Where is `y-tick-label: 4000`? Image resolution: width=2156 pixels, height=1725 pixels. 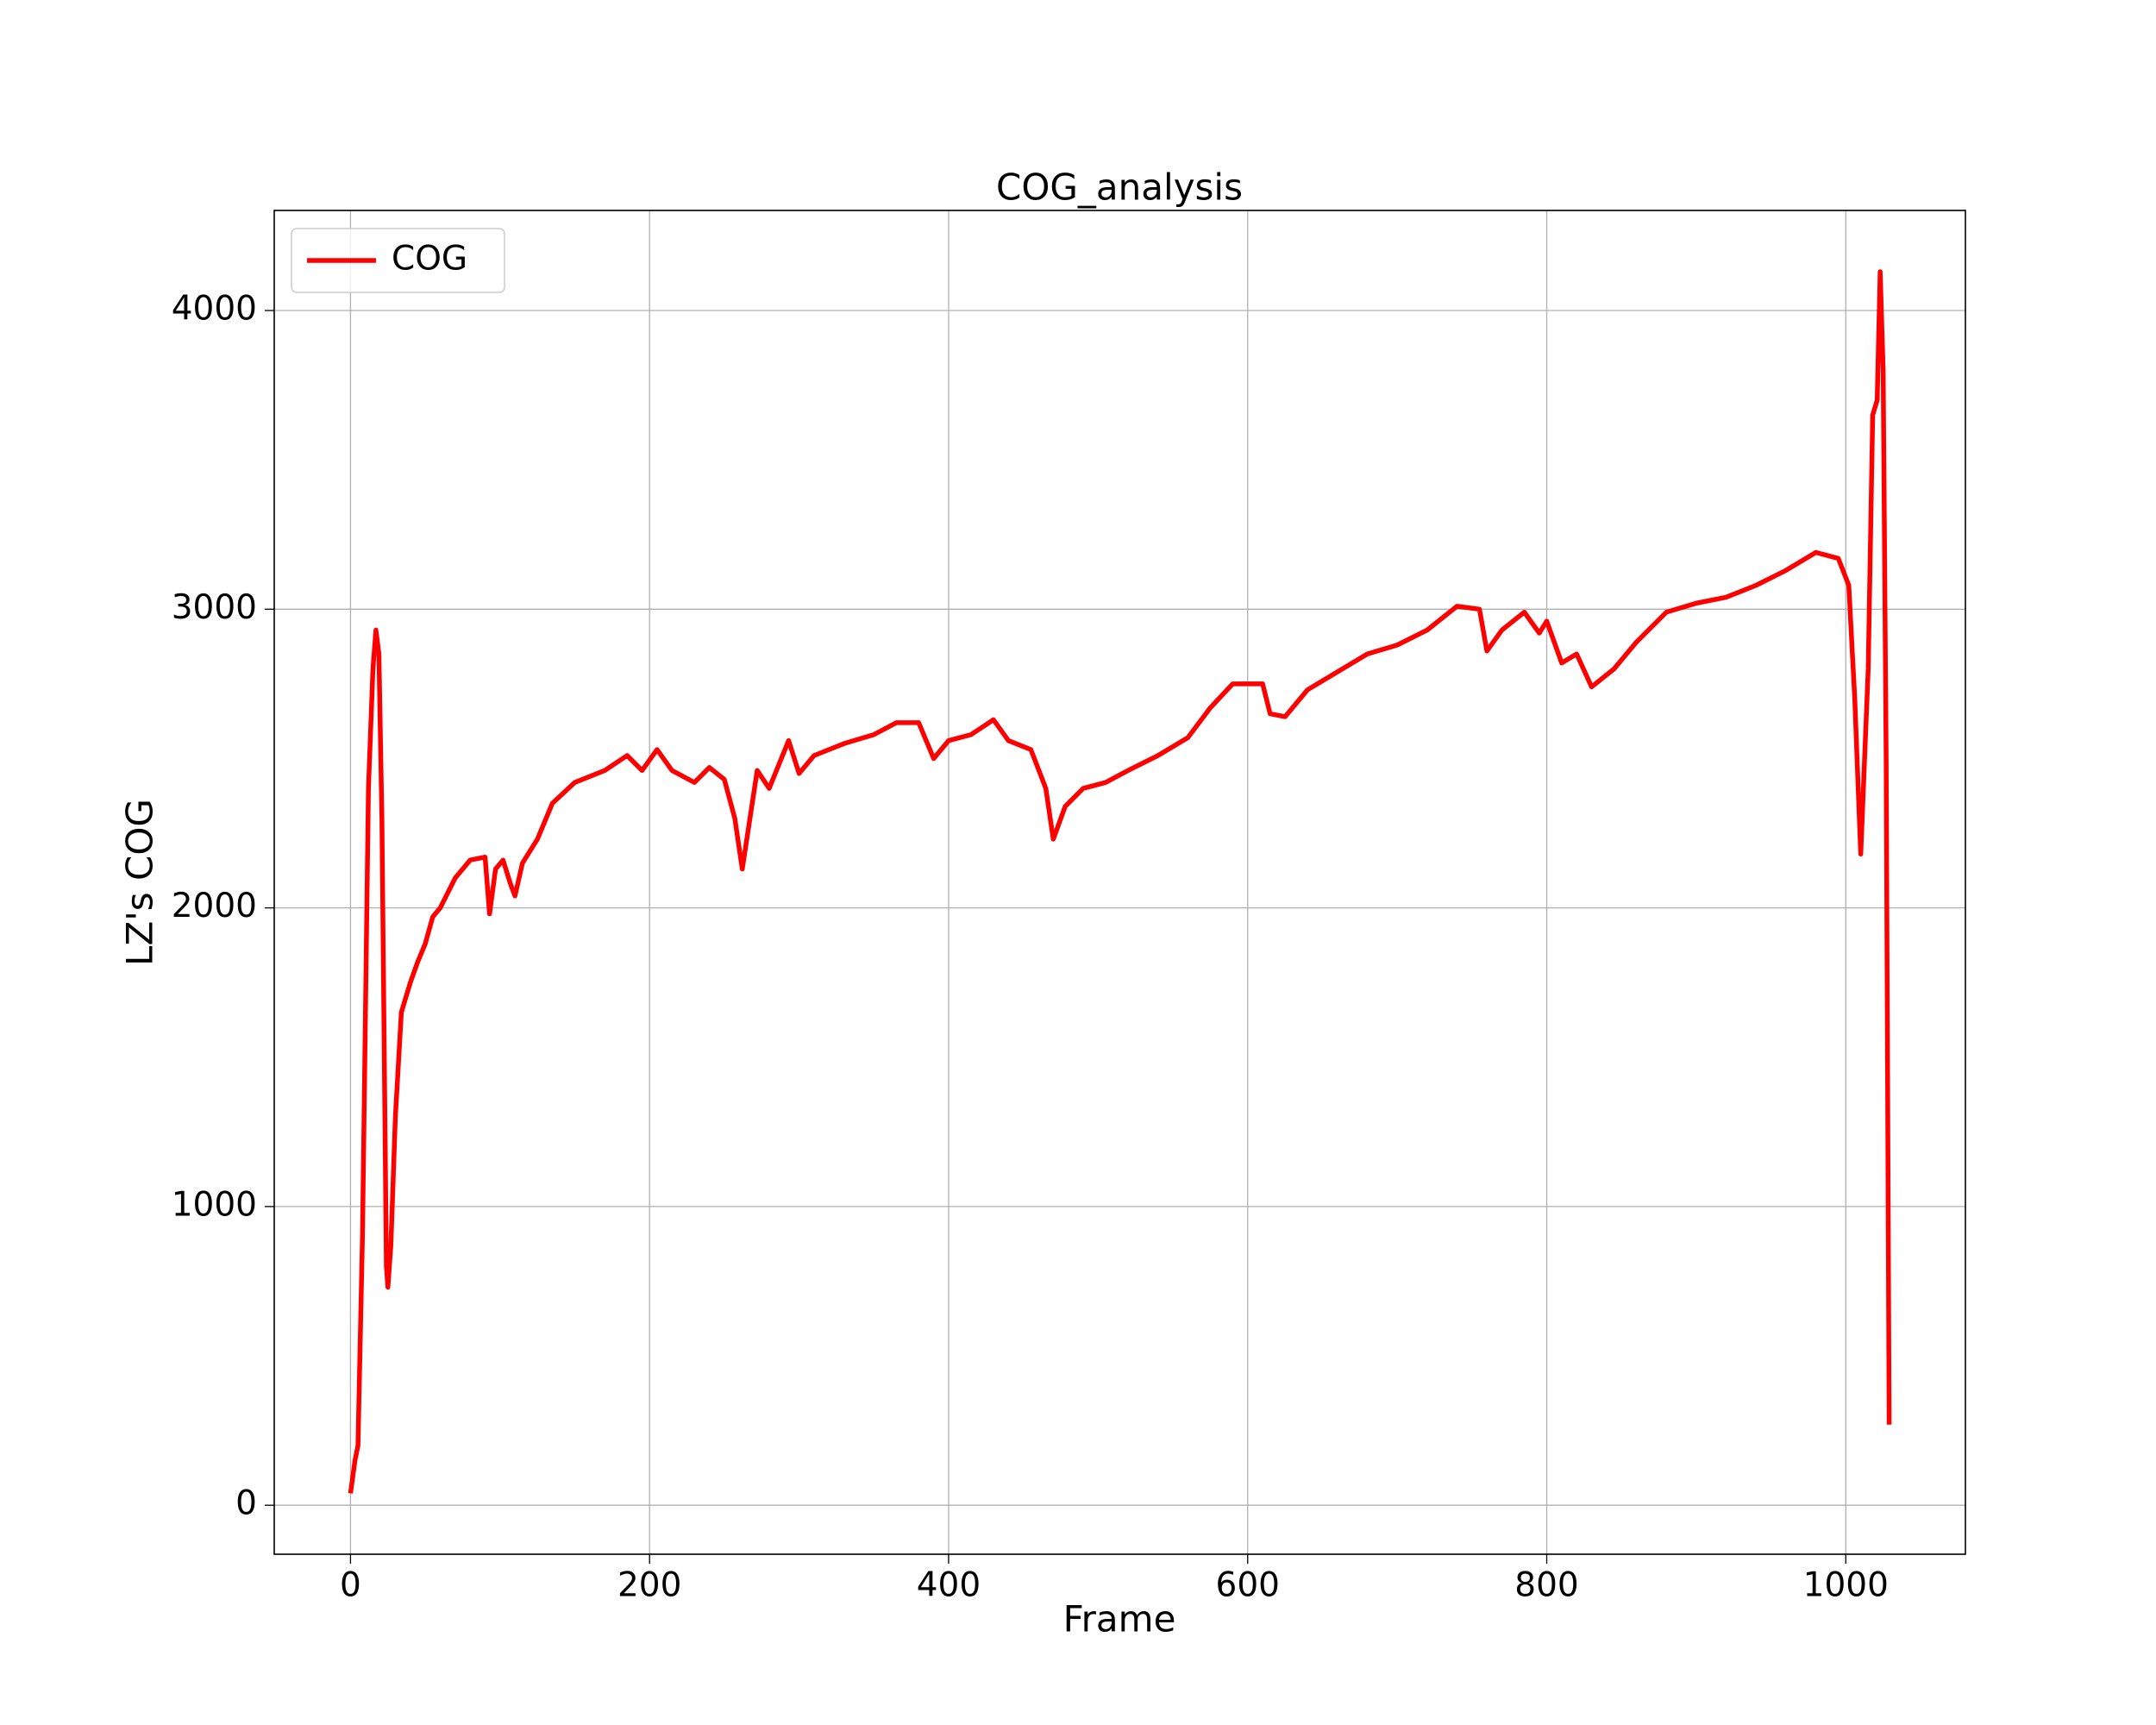 y-tick-label: 4000 is located at coordinates (214, 309).